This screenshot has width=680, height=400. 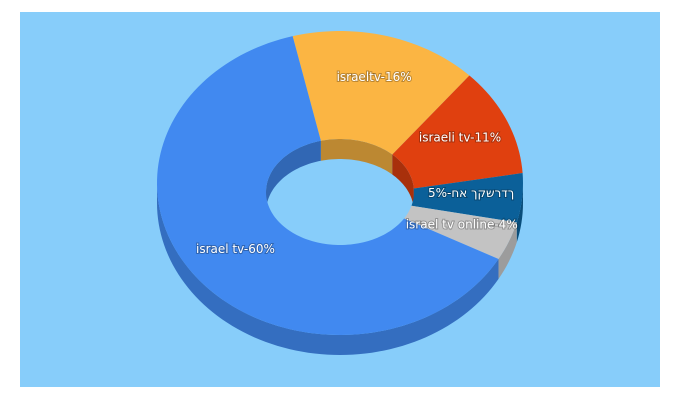 What do you see at coordinates (374, 77) in the screenshot?
I see `slice-label: israeltv-16%` at bounding box center [374, 77].